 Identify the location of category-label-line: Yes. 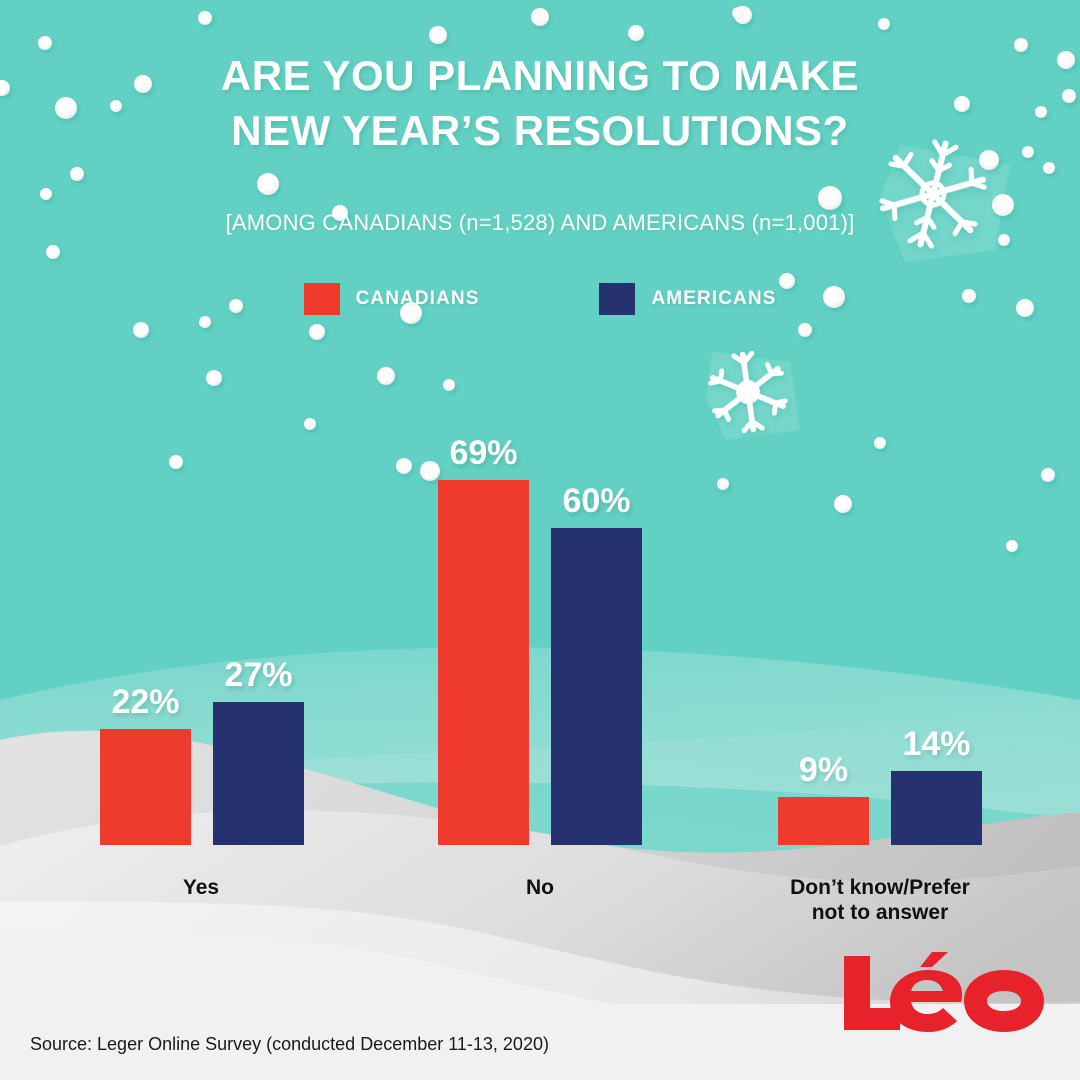
(201, 887).